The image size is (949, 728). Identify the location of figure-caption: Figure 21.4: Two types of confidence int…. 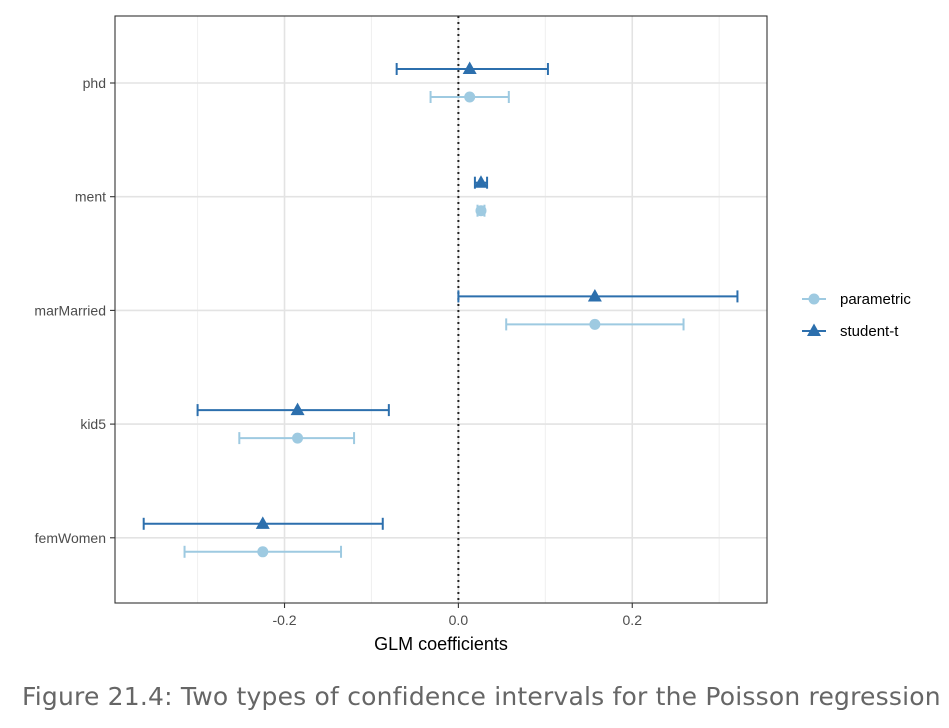
(481, 696).